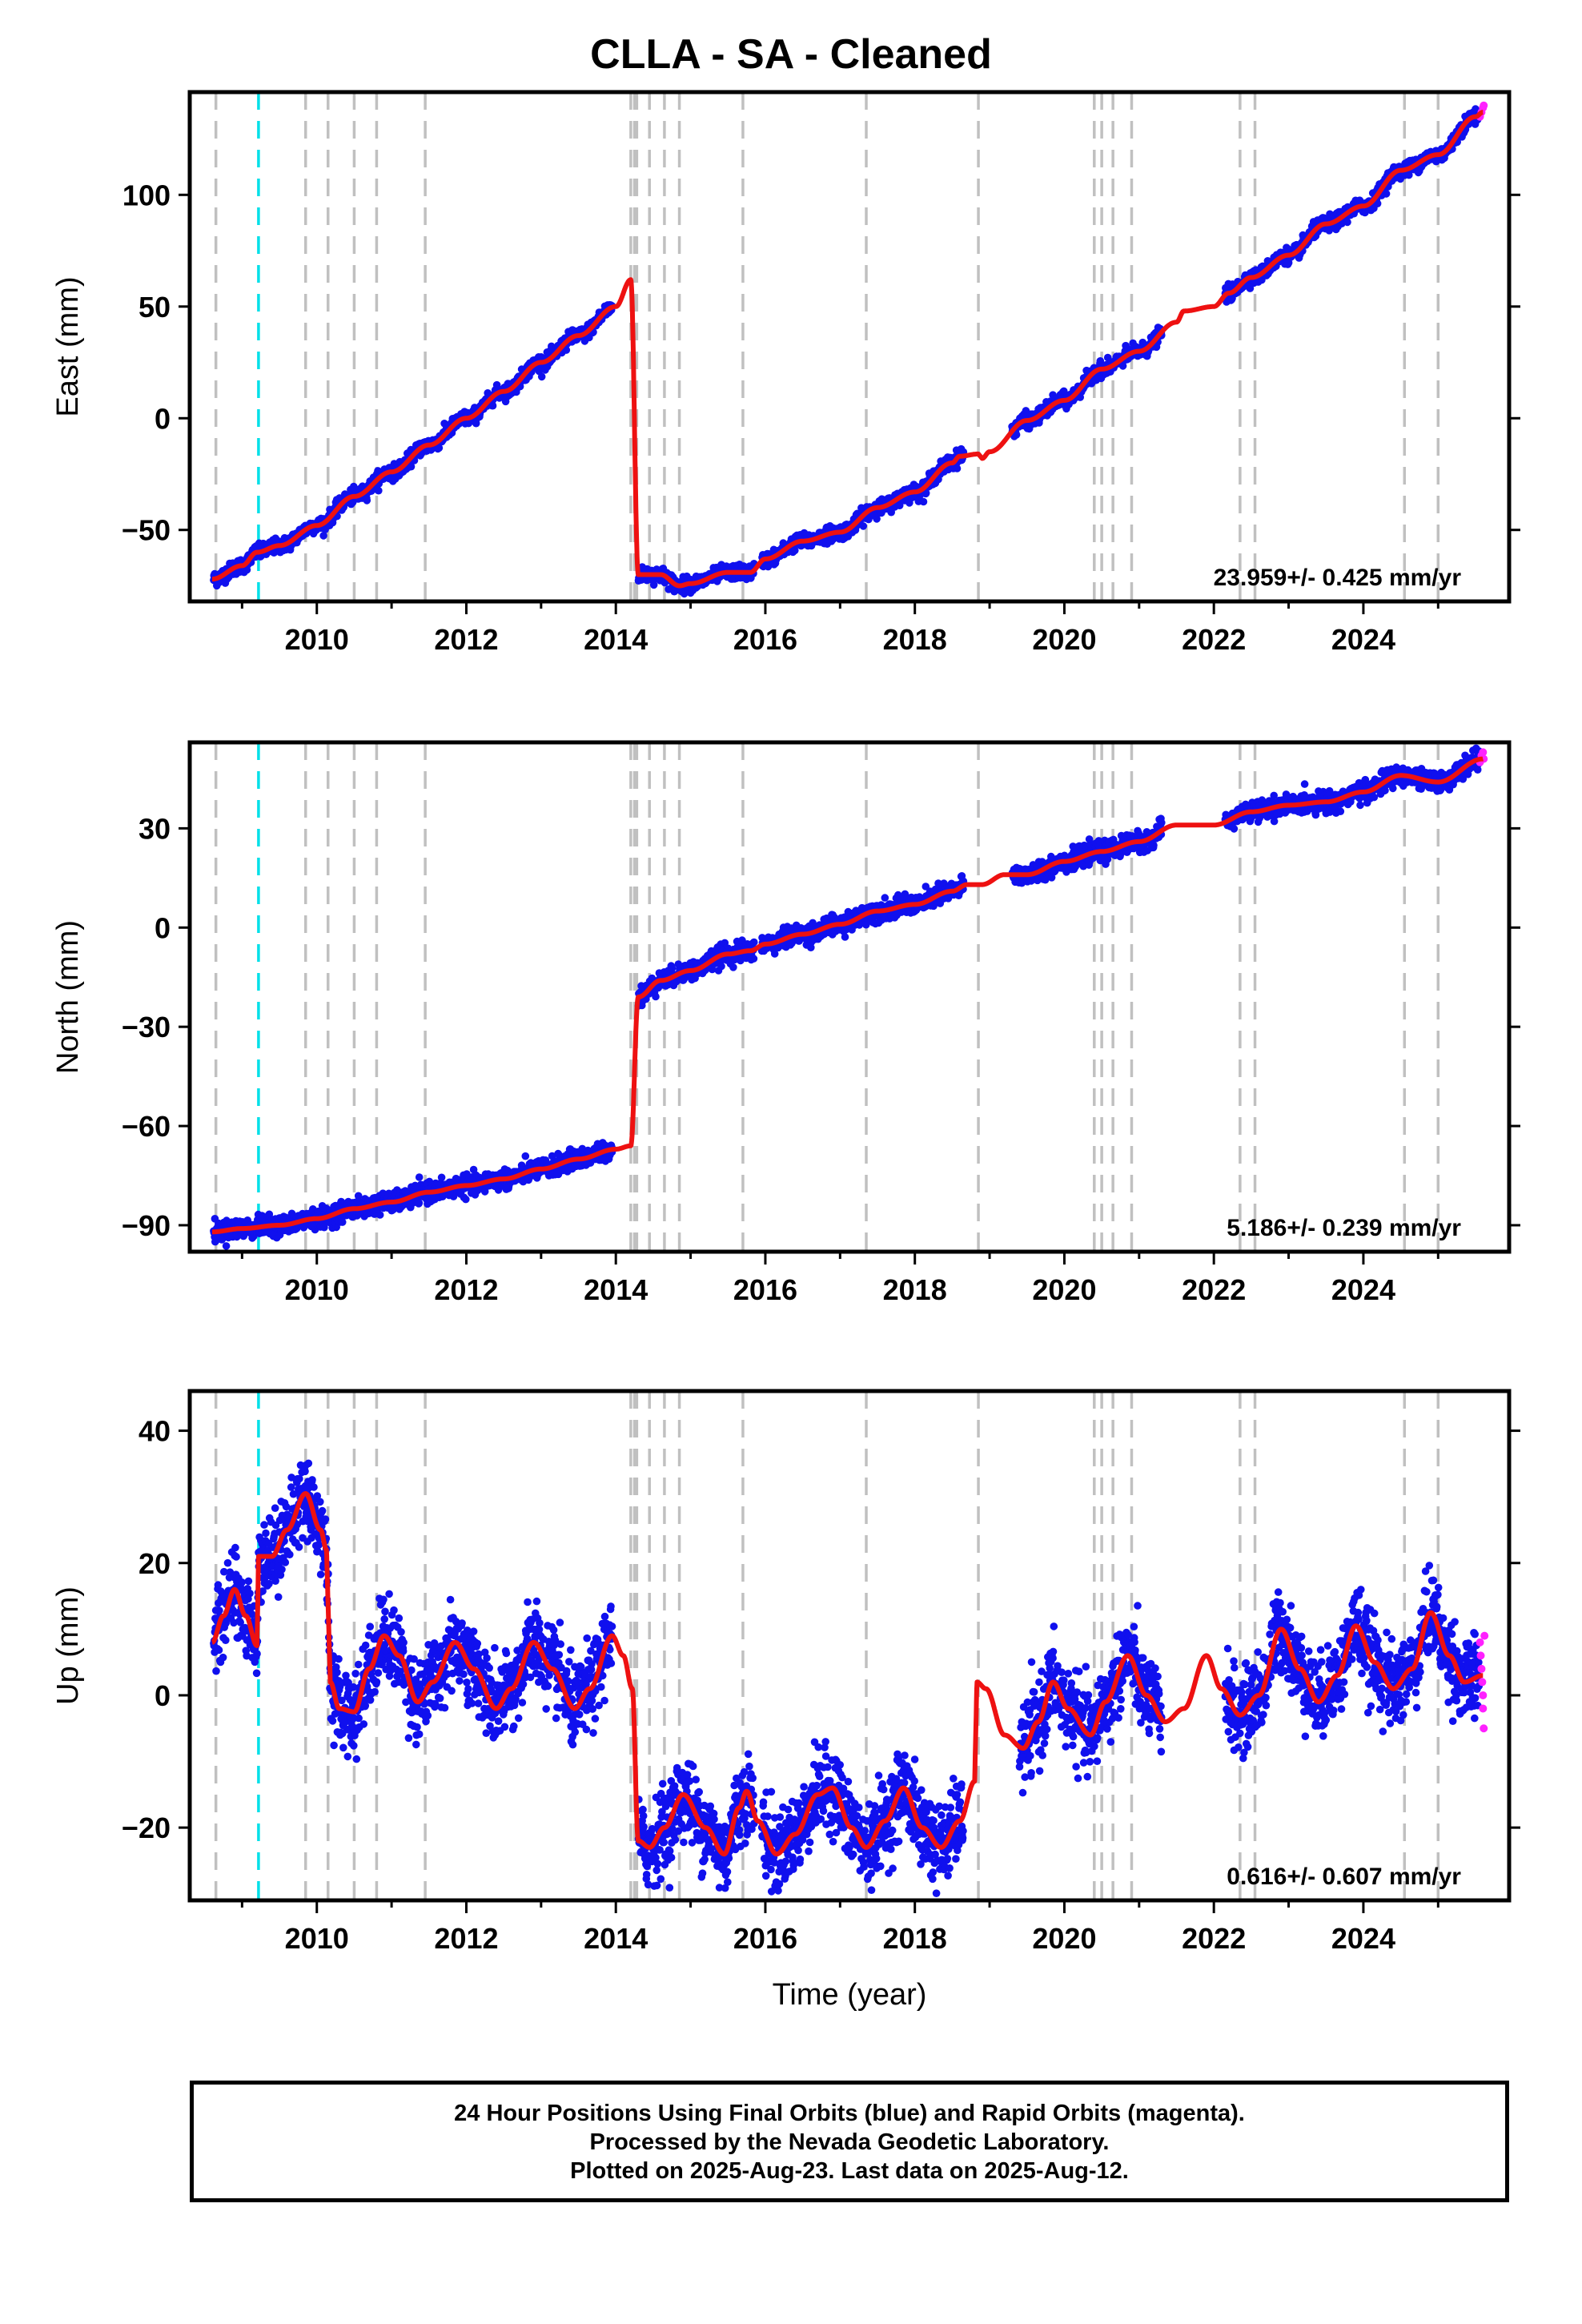 This screenshot has height=2324, width=1582. I want to click on y-tick-label: 0, so click(163, 418).